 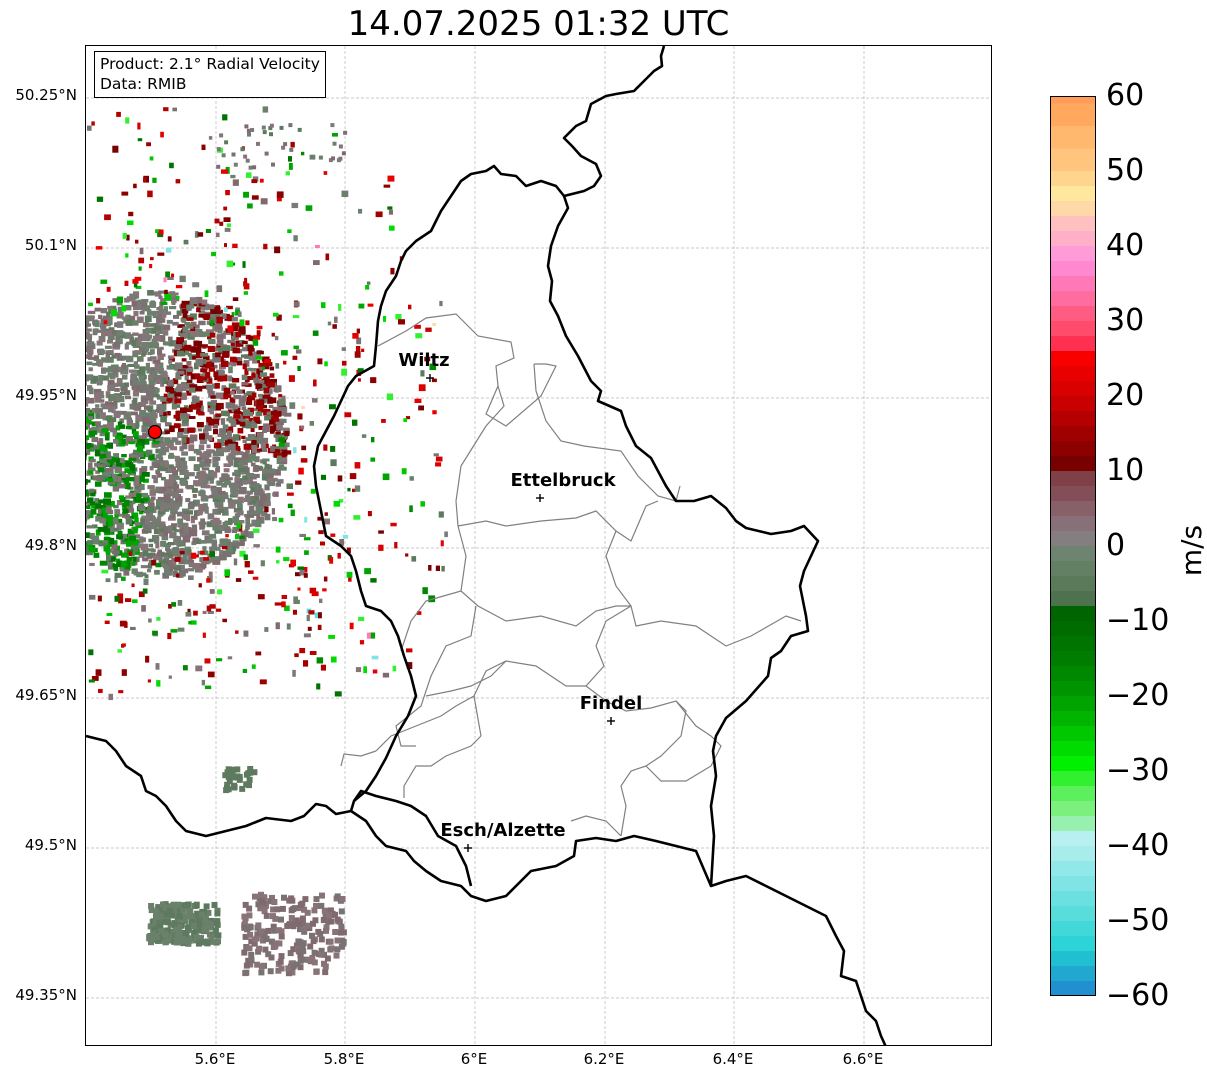 I want to click on colorbar-tick-label: −40, so click(x=1138, y=845).